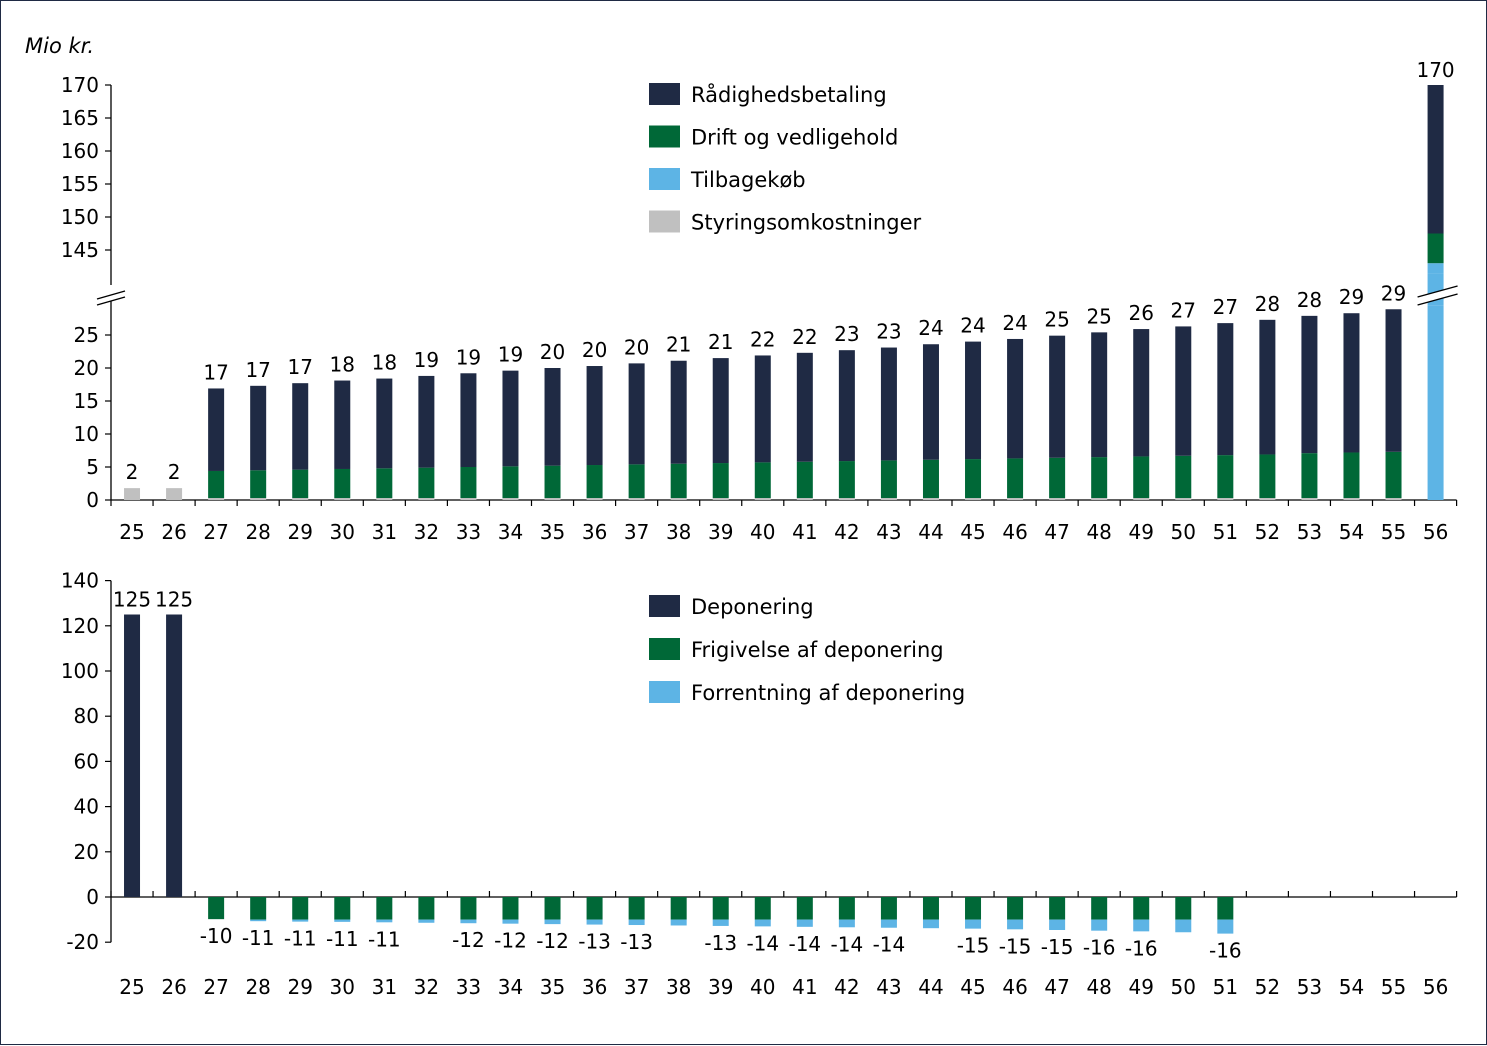  Describe the element at coordinates (1057, 947) in the screenshot. I see `data-label: -15` at that location.